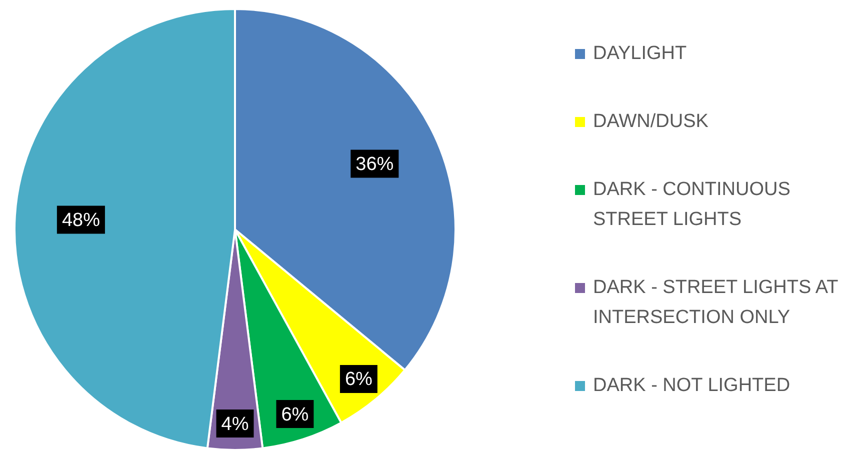  I want to click on legend-label: DARK - NOT LIGHTED, so click(691, 386).